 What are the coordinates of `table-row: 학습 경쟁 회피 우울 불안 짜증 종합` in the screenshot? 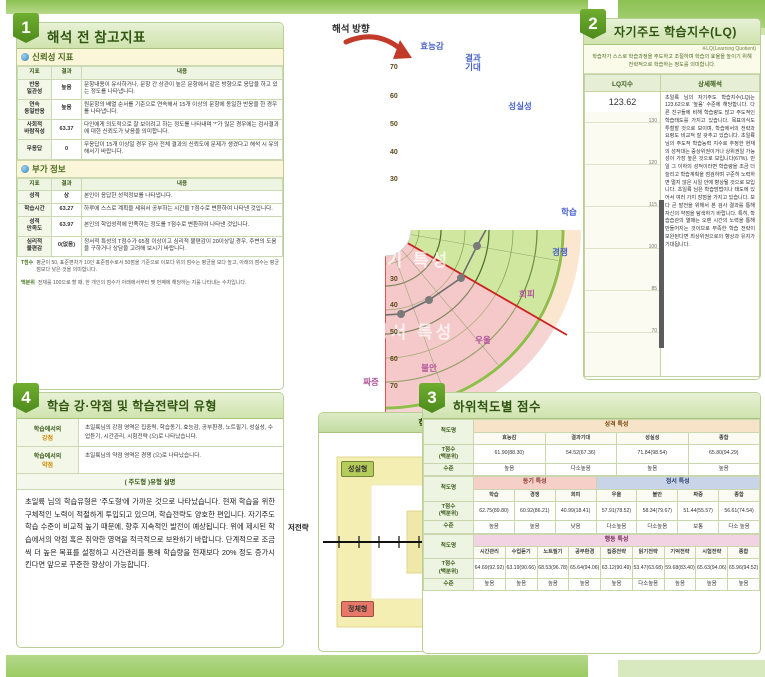 It's located at (592, 495).